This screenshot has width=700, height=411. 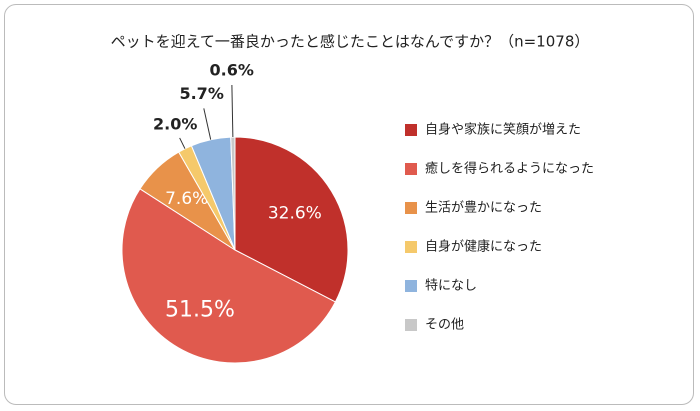 I want to click on chart-title: ペットを迎えて一番良かったと感じたことはなんですか？（n=1078）, so click(x=350, y=42).